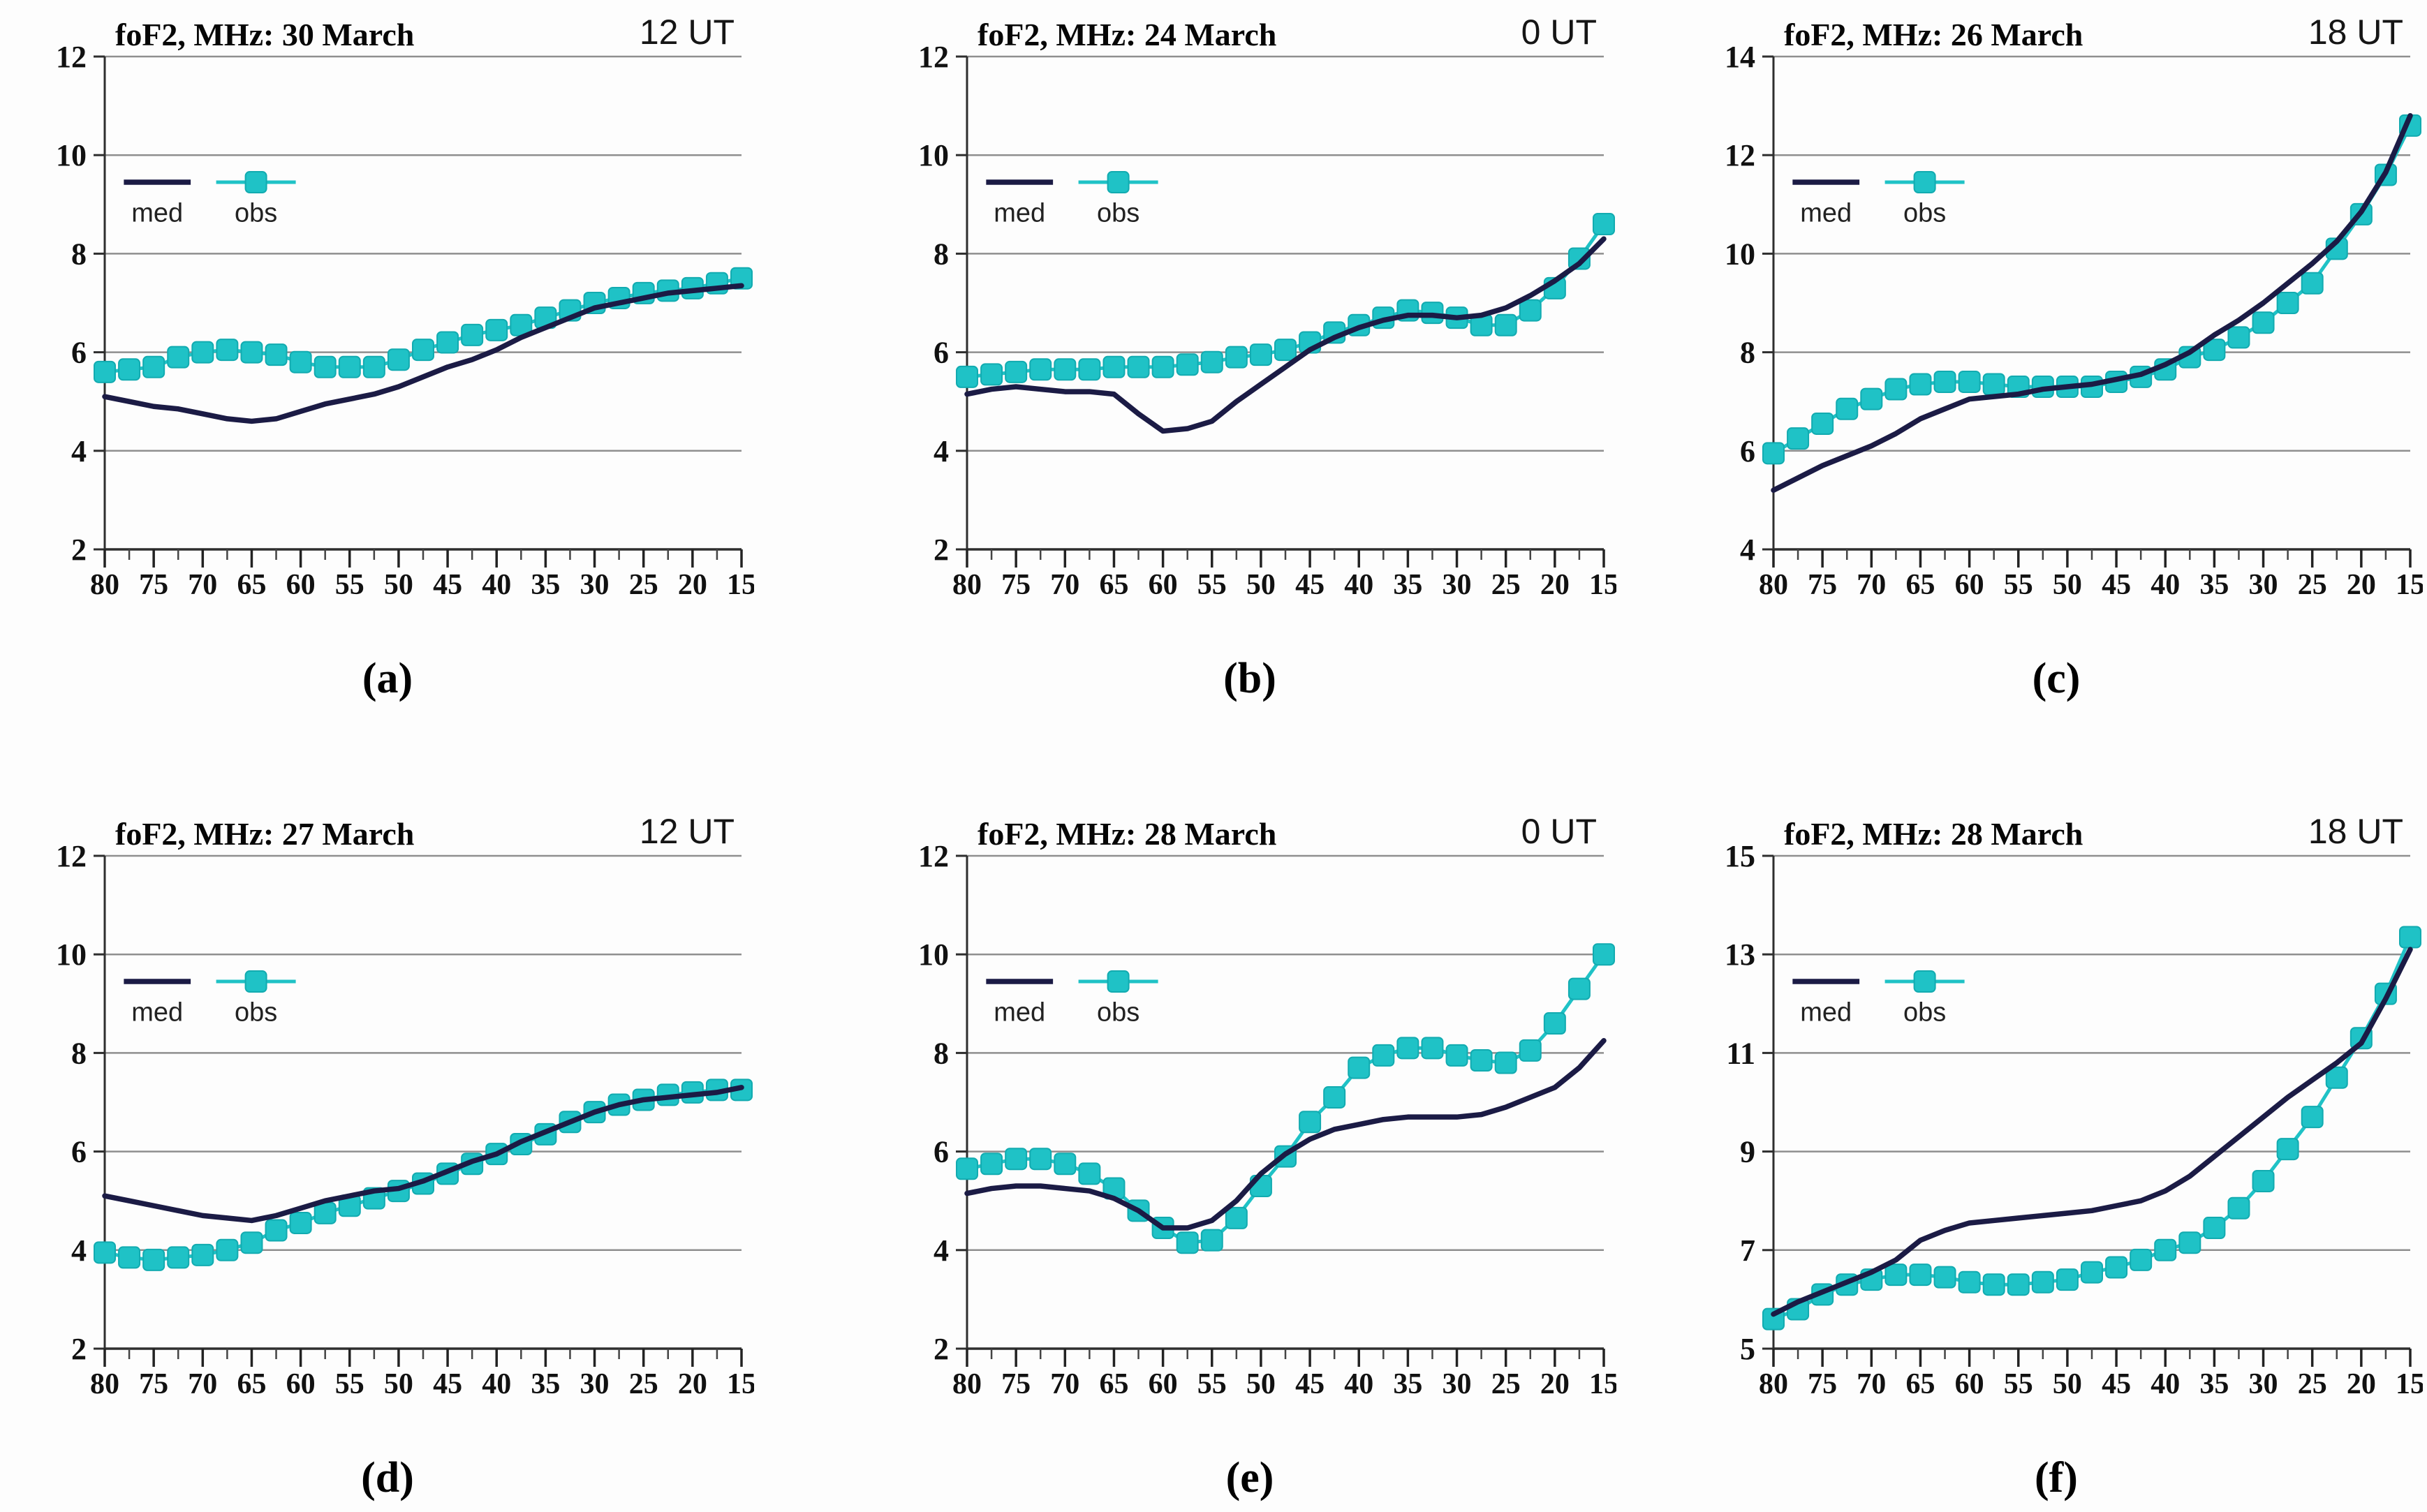 This screenshot has width=2427, height=1512. Describe the element at coordinates (2355, 32) in the screenshot. I see `ut-time-label: 18 UT` at that location.